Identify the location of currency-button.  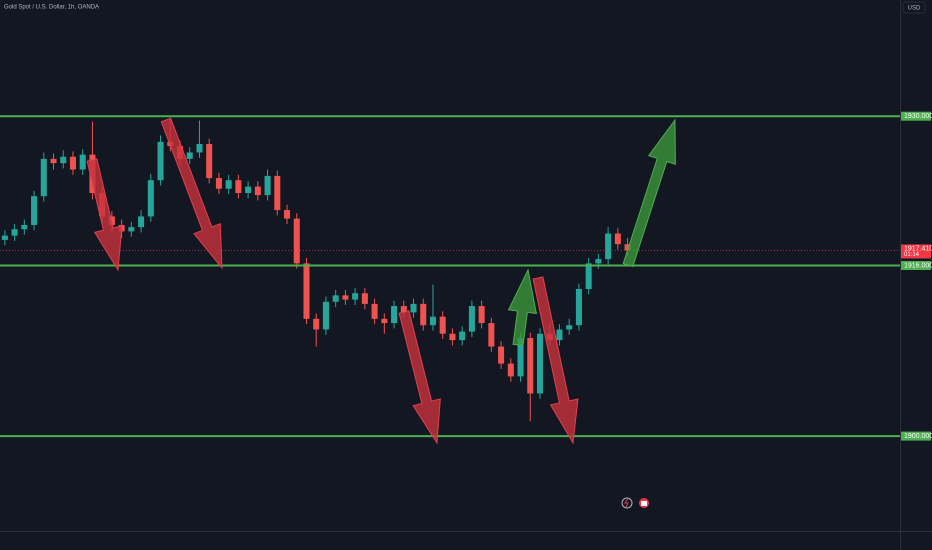
(914, 7).